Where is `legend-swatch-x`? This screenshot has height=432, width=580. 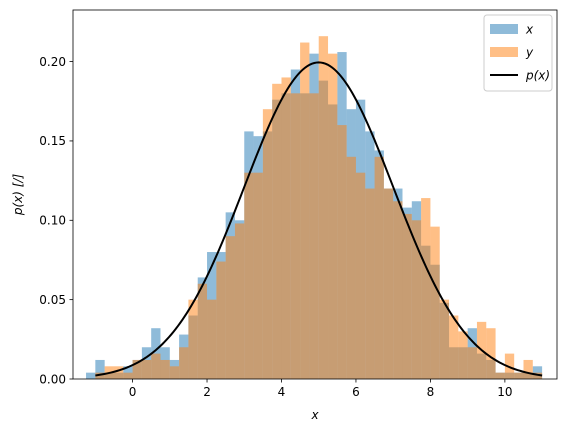
legend-swatch-x is located at coordinates (504, 29).